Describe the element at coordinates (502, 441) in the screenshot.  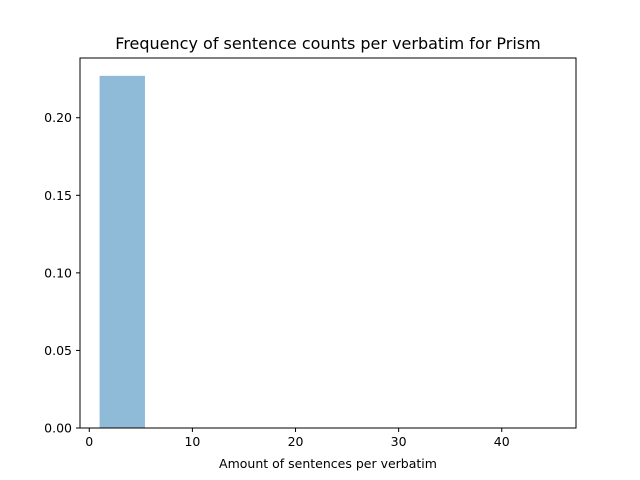
I see `x-tick-label: 40` at that location.